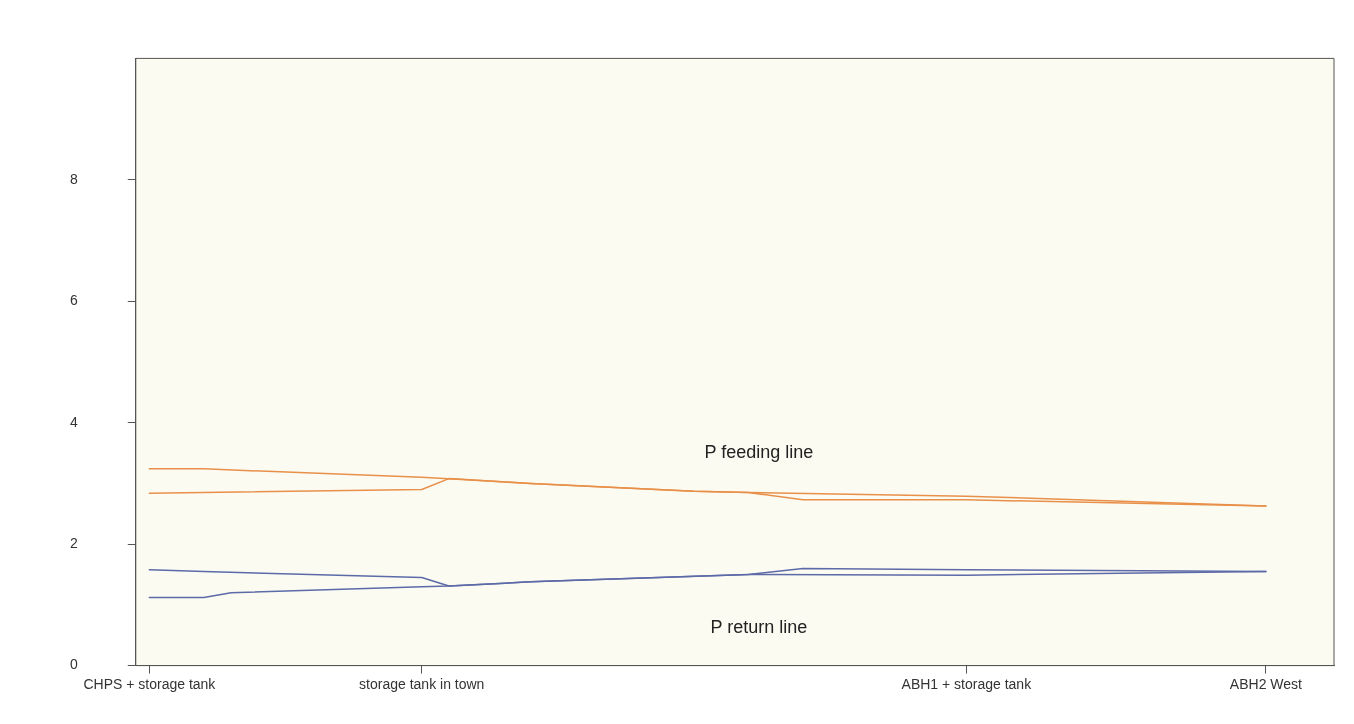 The height and width of the screenshot is (724, 1354). Describe the element at coordinates (73, 421) in the screenshot. I see `y-tick-label: 4` at that location.